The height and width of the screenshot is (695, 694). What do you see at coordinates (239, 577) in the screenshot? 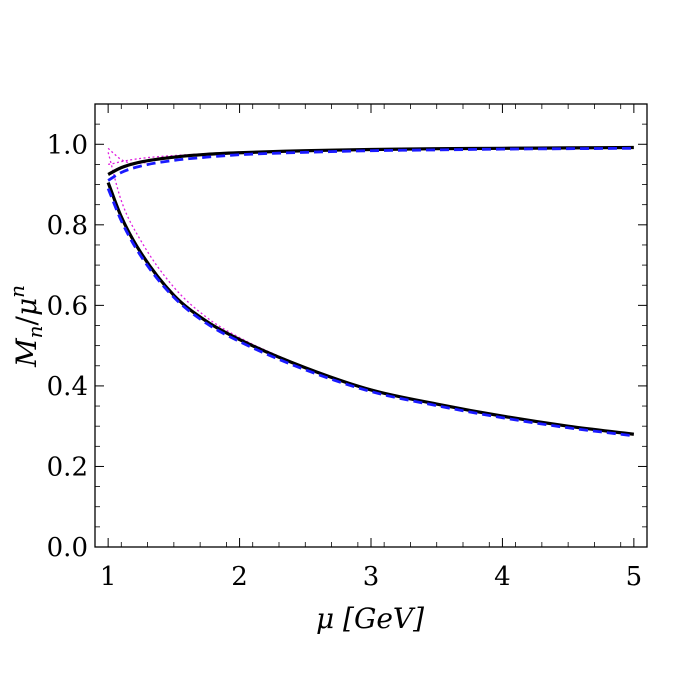
I see `x-tick-label: 2` at bounding box center [239, 577].